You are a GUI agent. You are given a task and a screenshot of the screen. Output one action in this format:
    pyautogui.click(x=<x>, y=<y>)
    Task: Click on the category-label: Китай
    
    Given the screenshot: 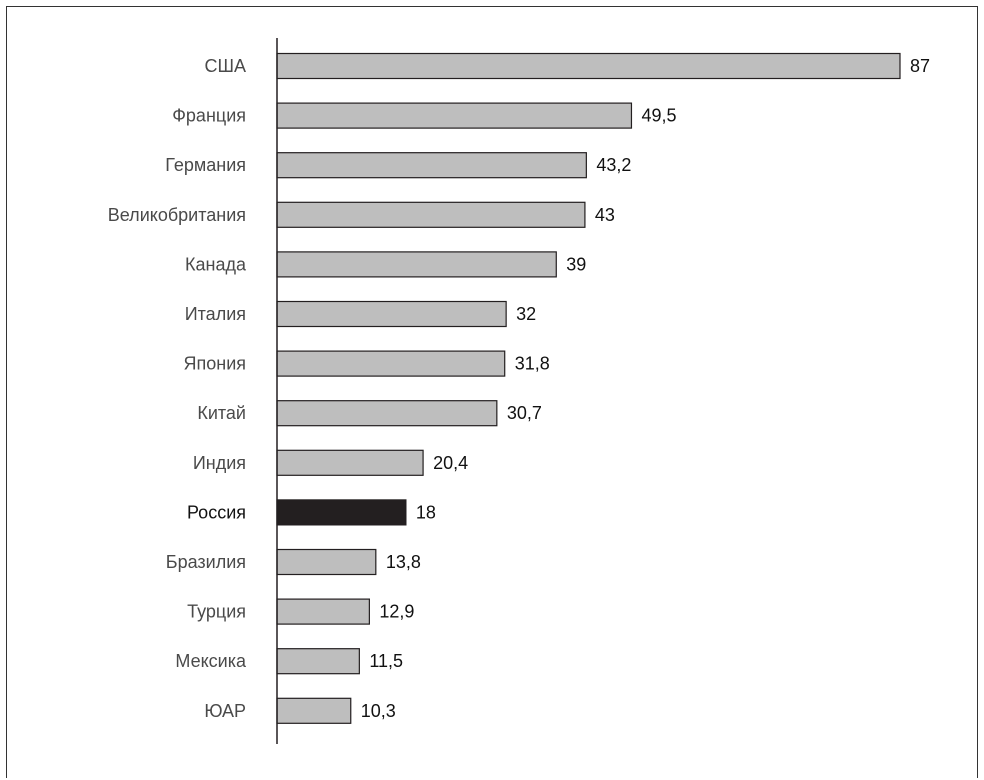 What is the action you would take?
    pyautogui.click(x=221, y=413)
    